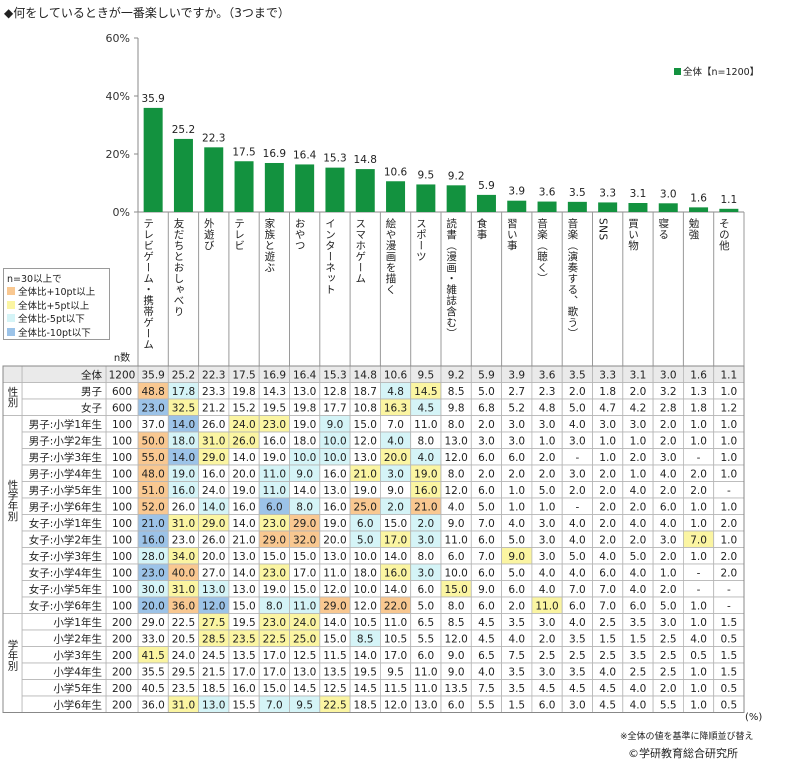 Image resolution: width=785 pixels, height=765 pixels. What do you see at coordinates (456, 607) in the screenshot?
I see `table-cell-value: 8.0` at bounding box center [456, 607].